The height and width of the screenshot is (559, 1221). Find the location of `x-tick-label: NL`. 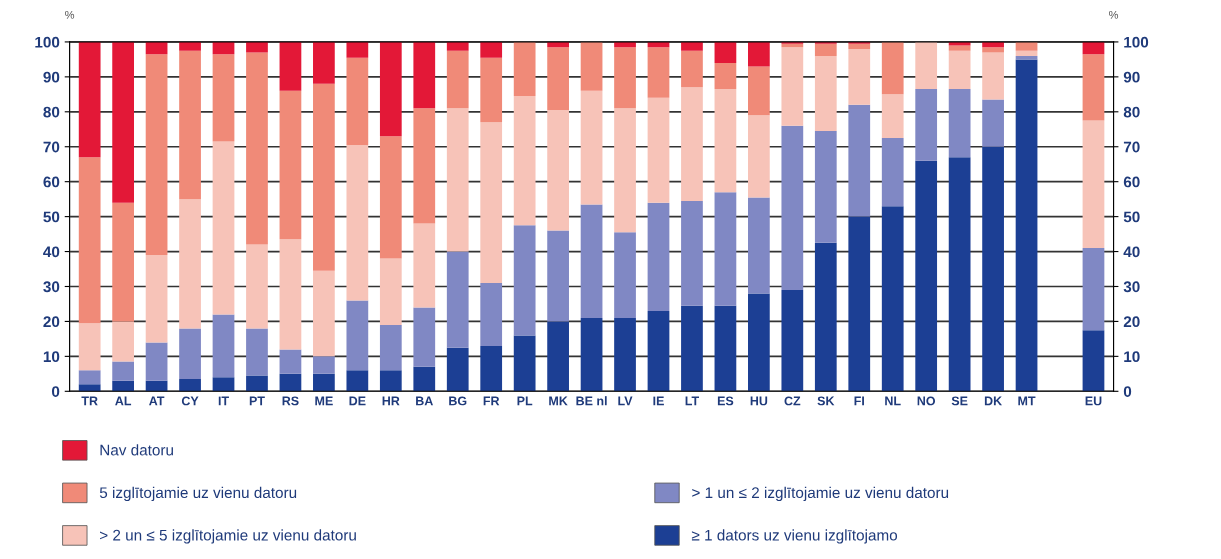

x-tick-label: NL is located at coordinates (893, 401).